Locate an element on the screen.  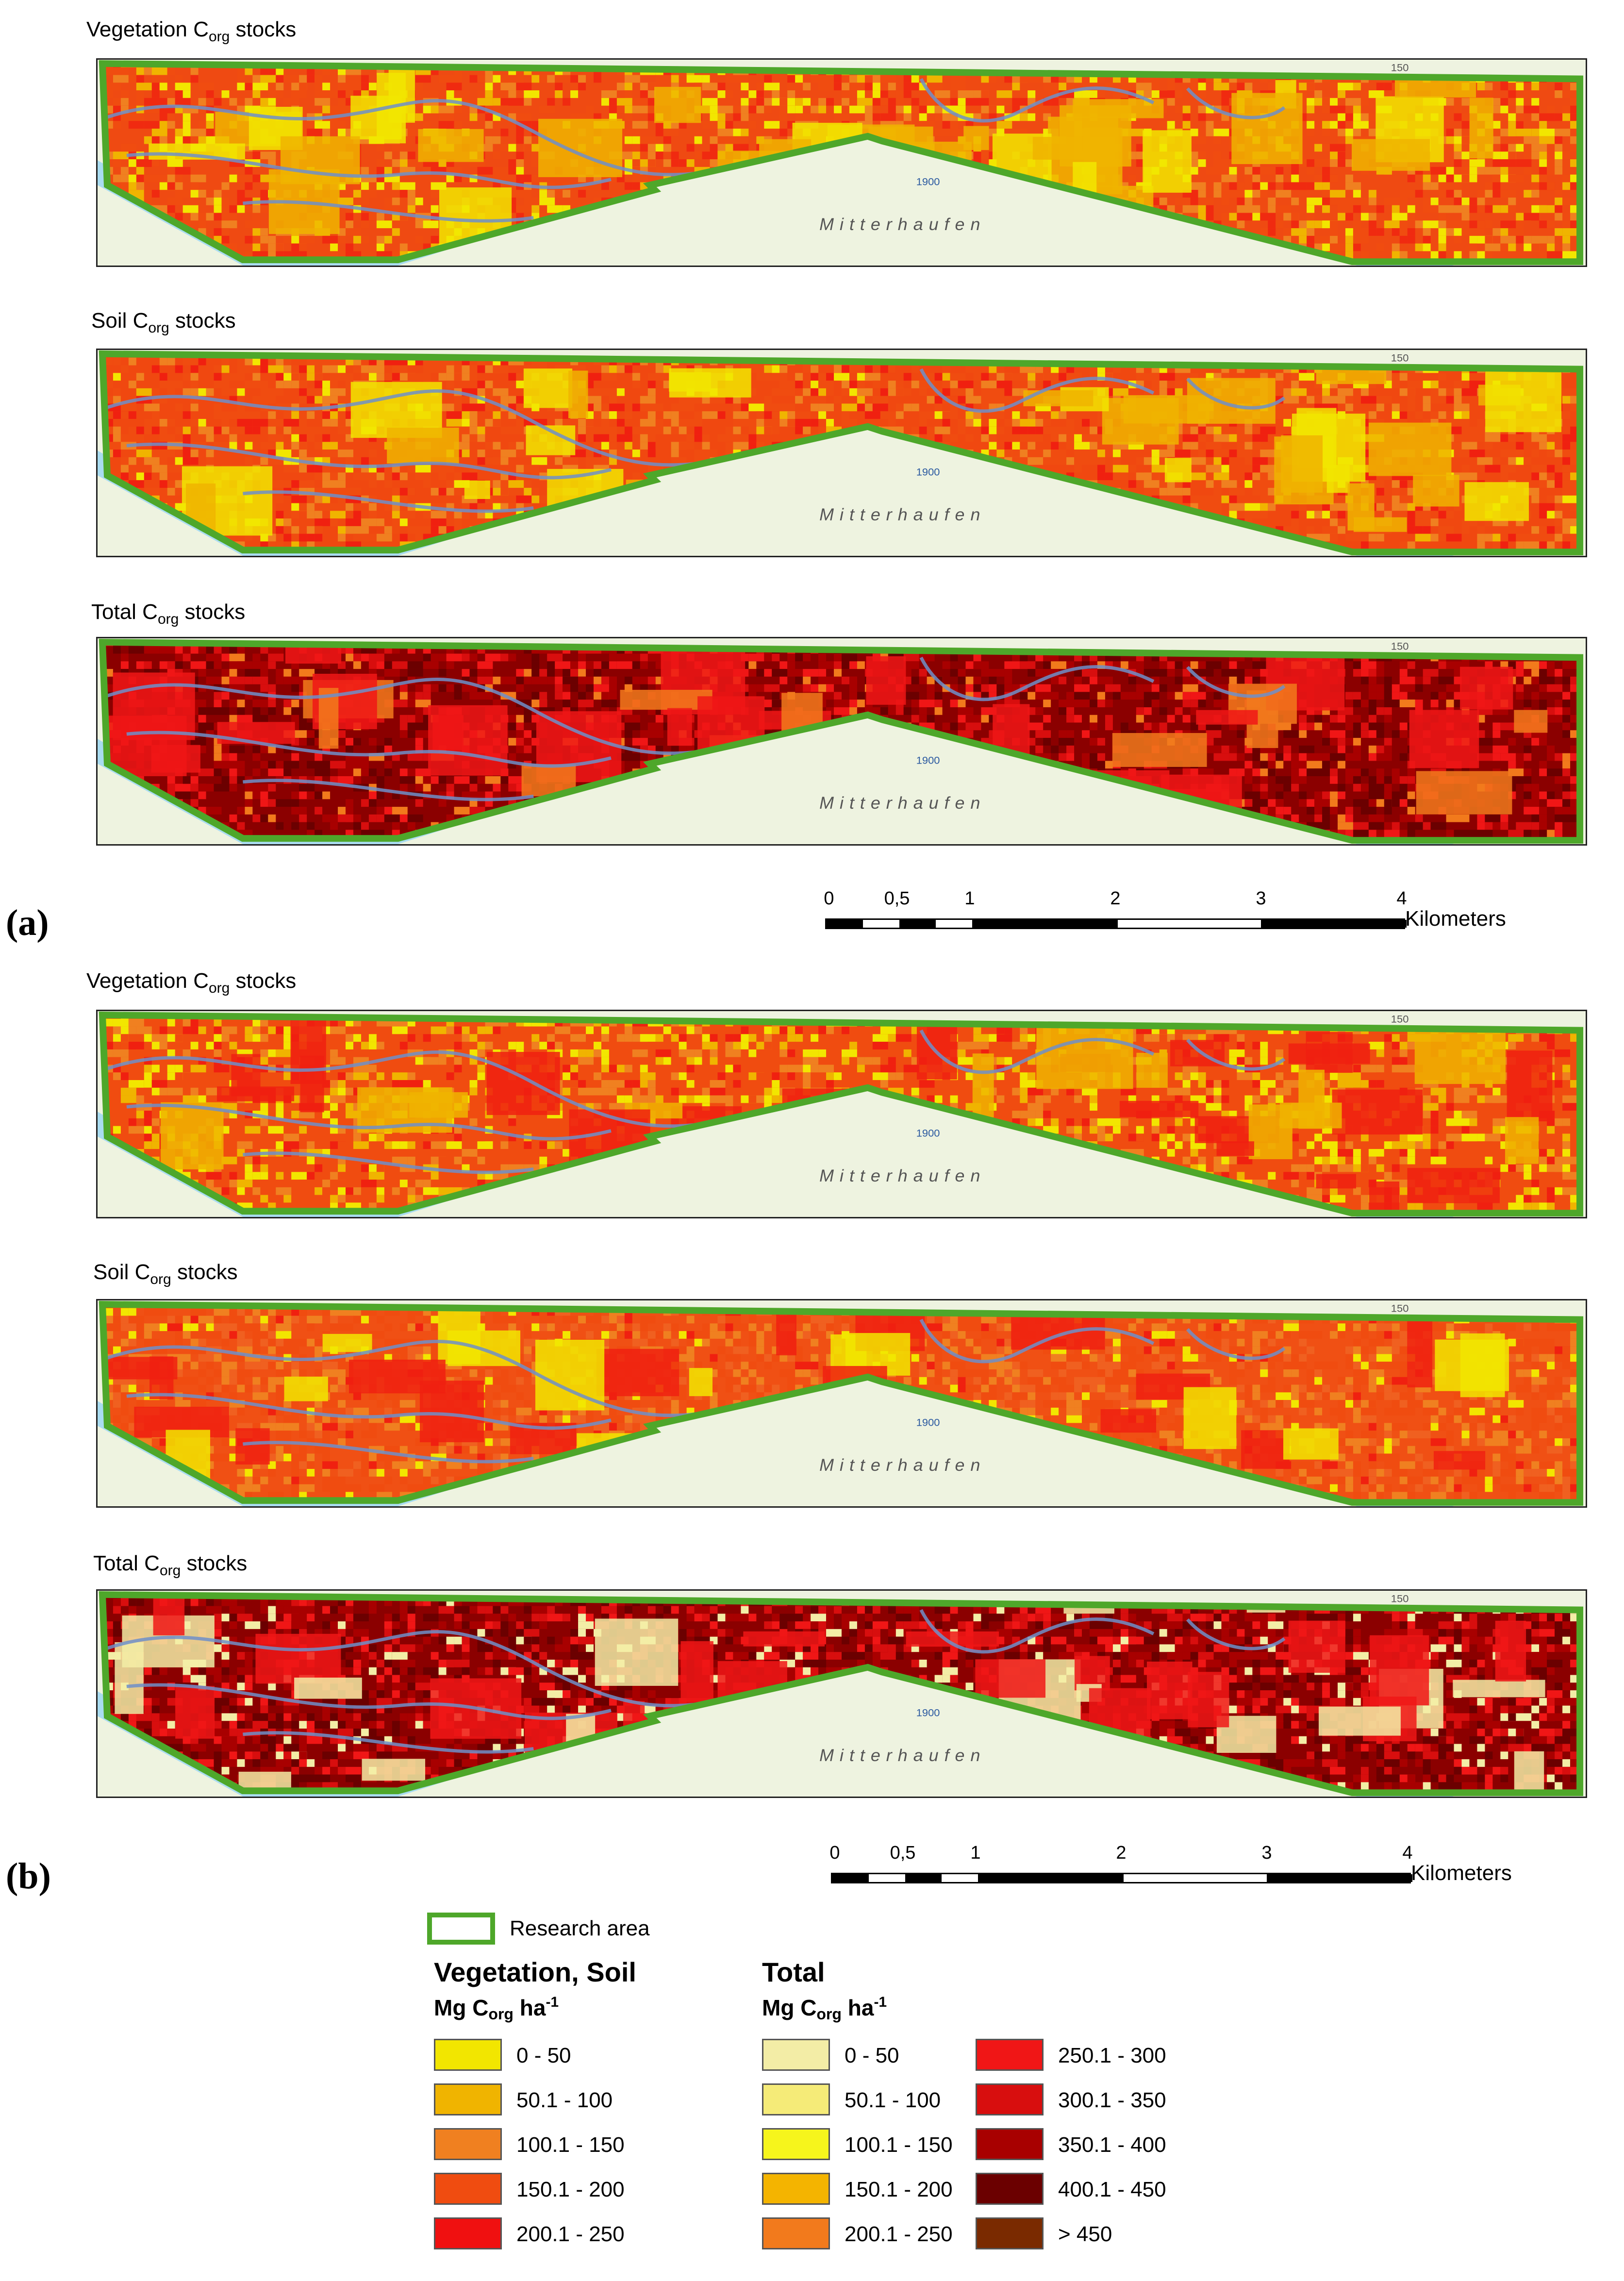
scale-bar-b: 0 0,5 1 2 3 4 Kilometers is located at coordinates (1170, 1872).